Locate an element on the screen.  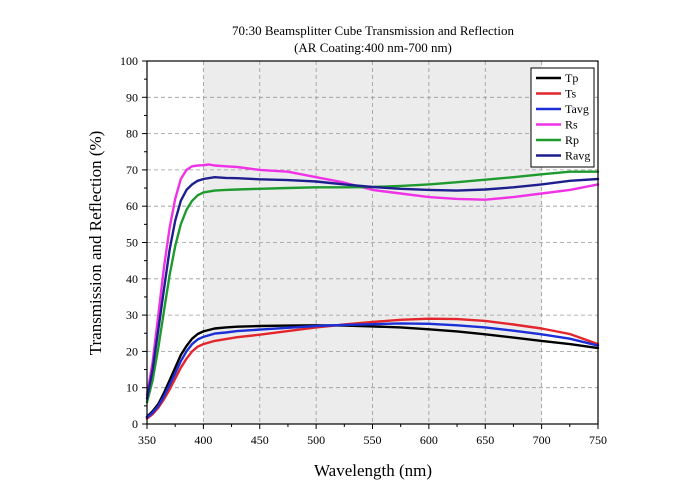
y-tick-label: 50 is located at coordinates (132, 243).